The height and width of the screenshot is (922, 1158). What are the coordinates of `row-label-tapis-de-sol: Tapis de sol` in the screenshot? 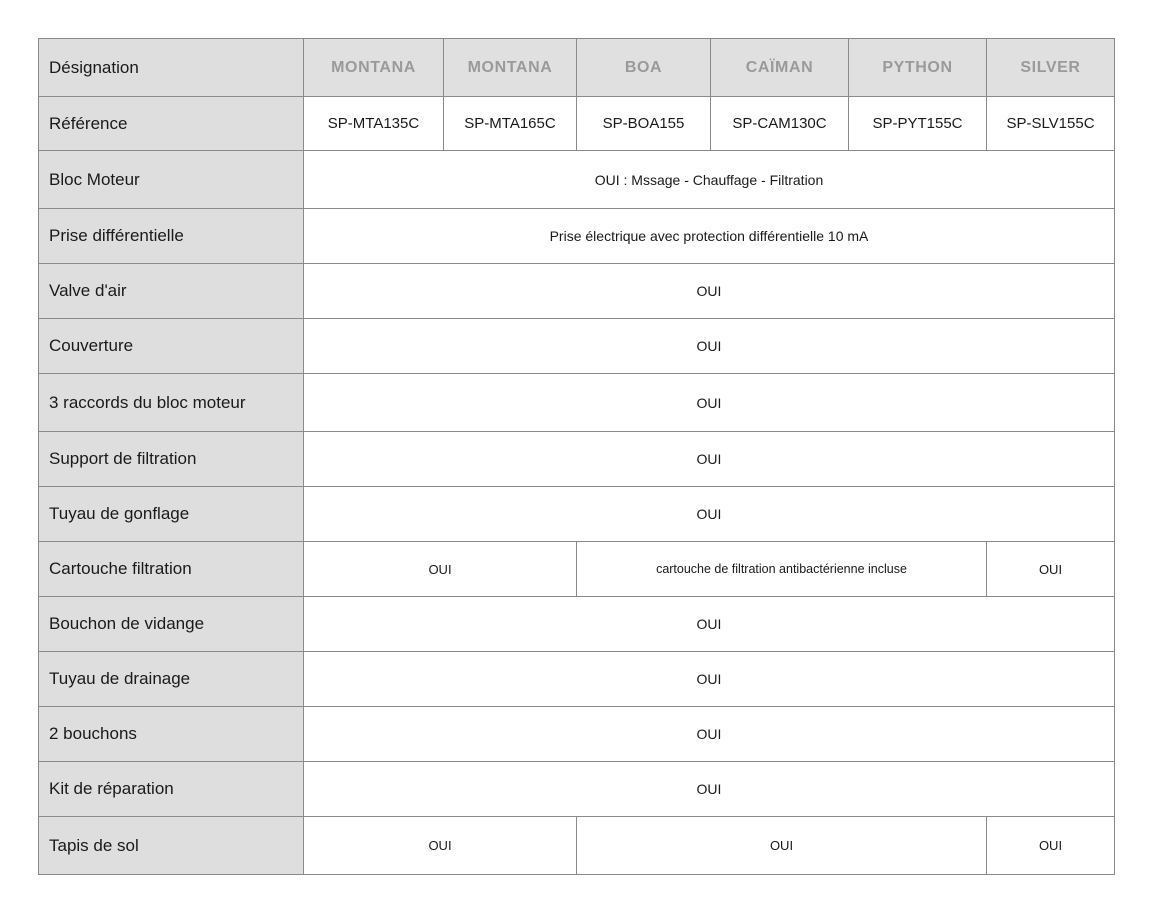 It's located at (171, 845).